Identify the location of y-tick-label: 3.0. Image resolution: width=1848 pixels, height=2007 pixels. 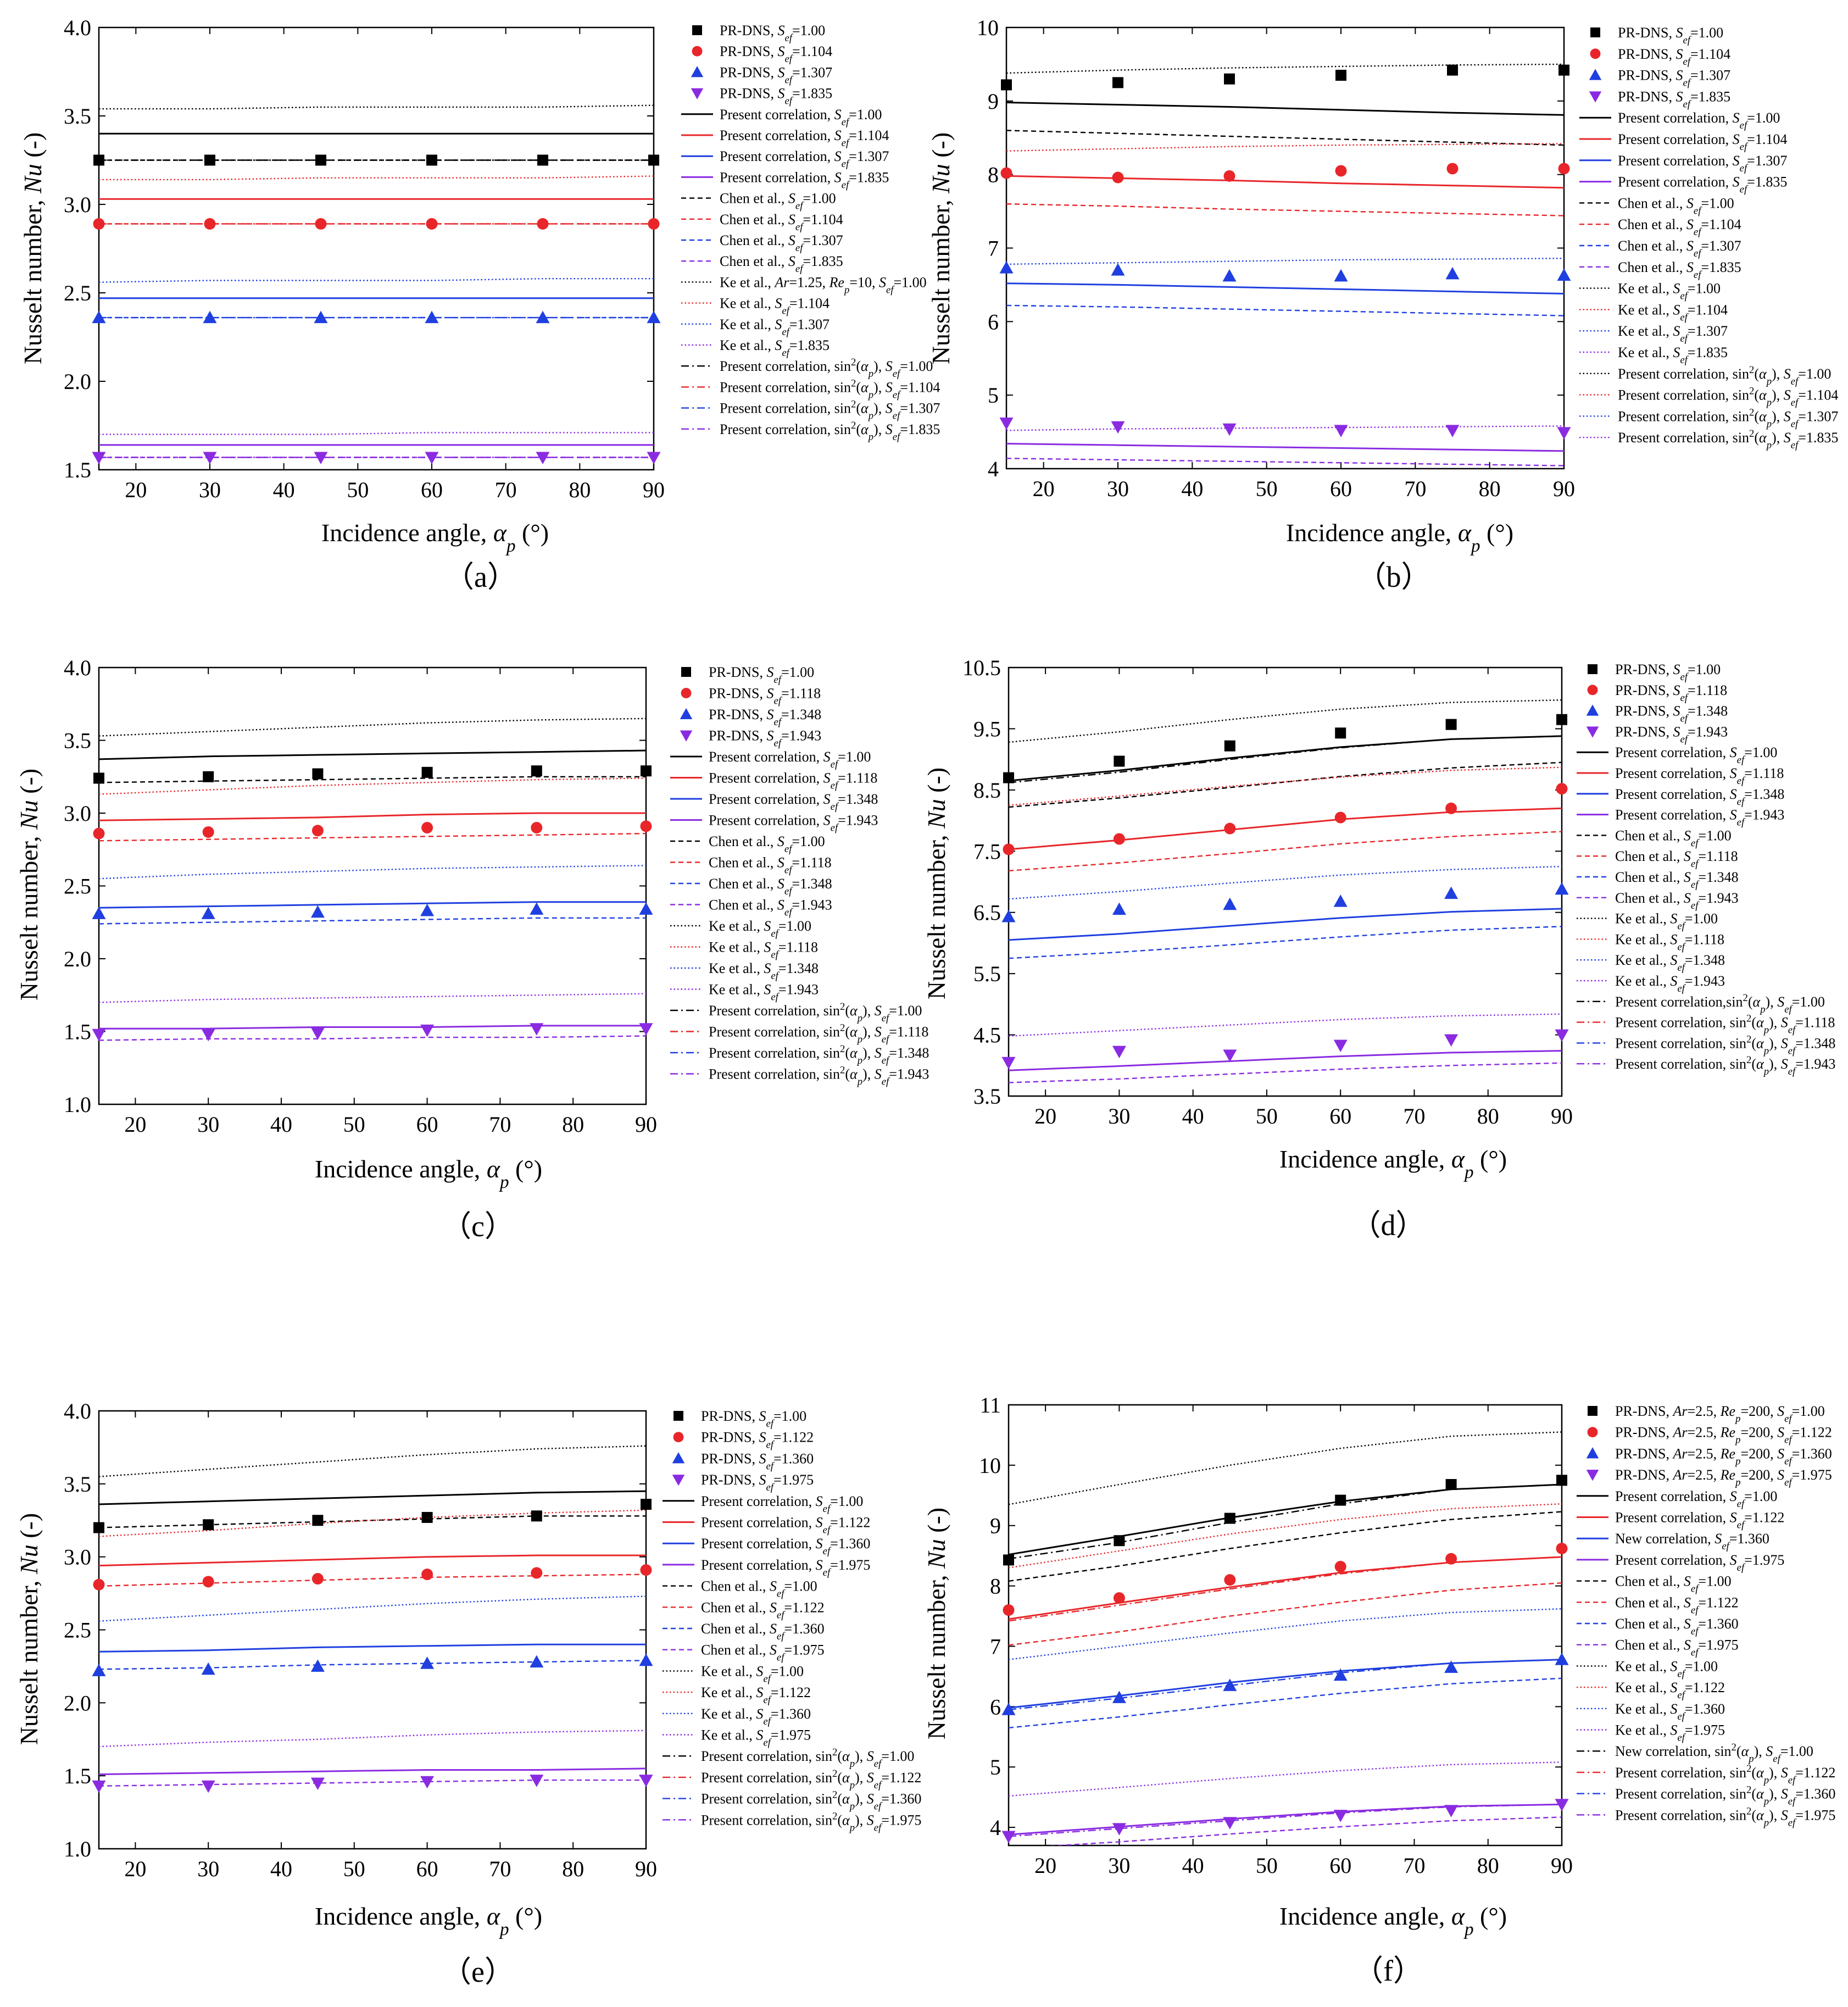
(77, 205).